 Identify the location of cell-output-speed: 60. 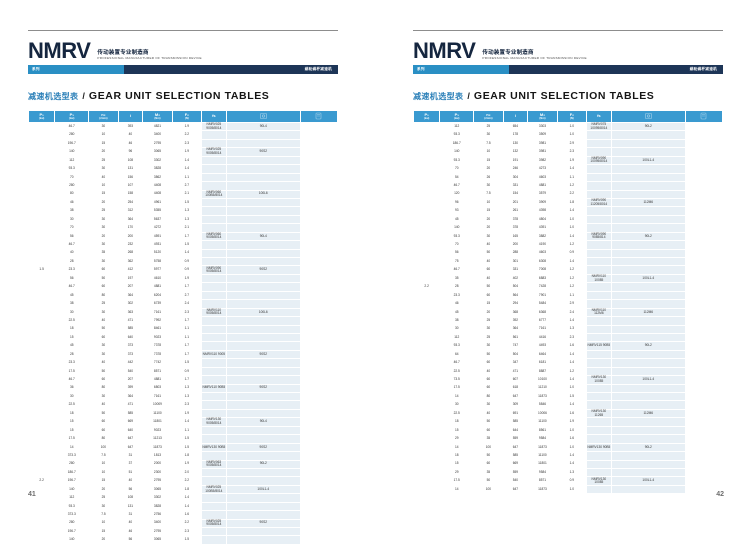
(103, 430).